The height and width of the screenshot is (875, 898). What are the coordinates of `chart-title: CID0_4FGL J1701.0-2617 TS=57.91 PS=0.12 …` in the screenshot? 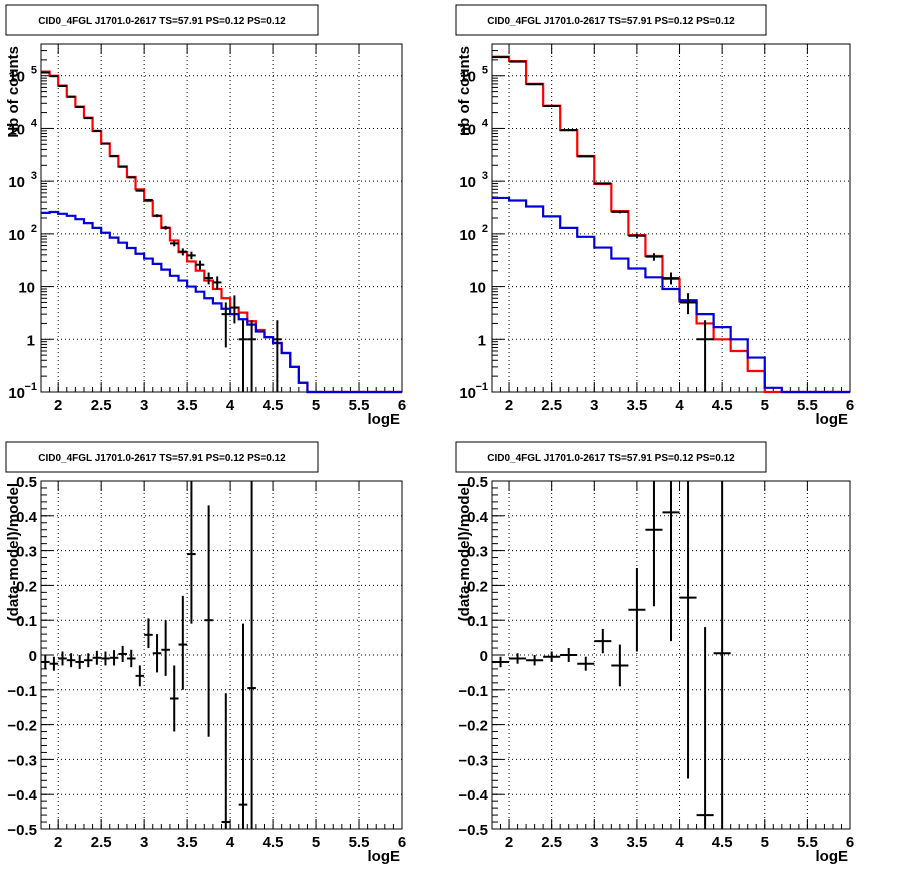 It's located at (611, 458).